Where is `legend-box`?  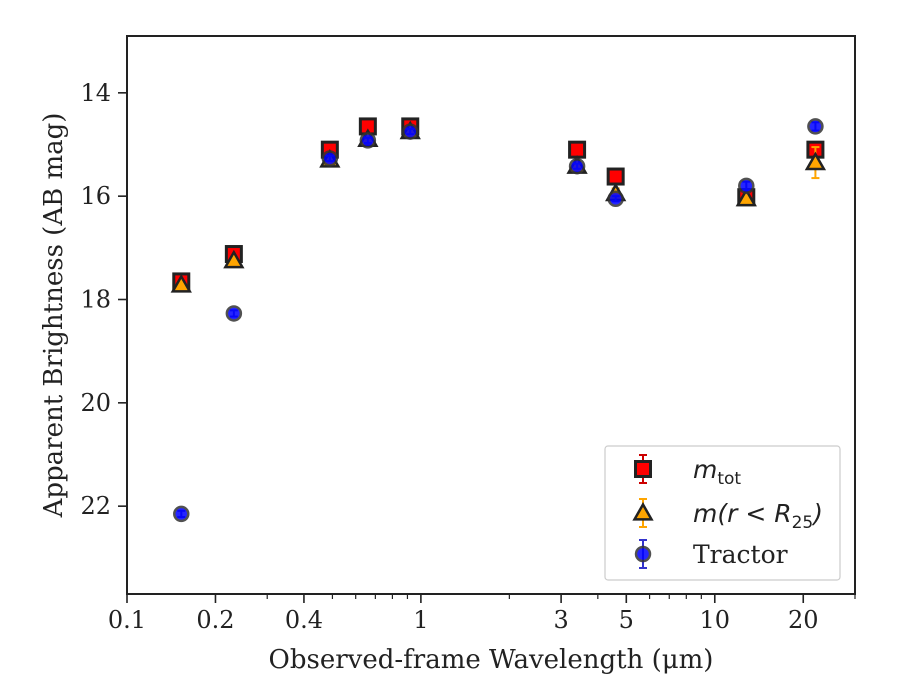
legend-box is located at coordinates (722, 513).